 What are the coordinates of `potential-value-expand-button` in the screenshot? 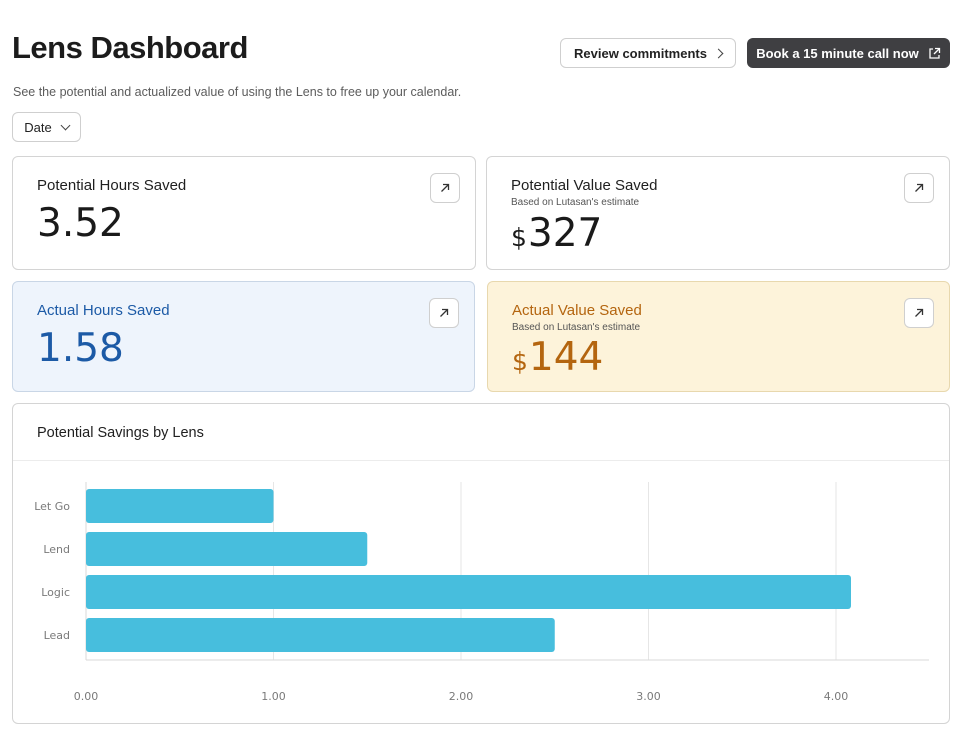 It's located at (919, 188).